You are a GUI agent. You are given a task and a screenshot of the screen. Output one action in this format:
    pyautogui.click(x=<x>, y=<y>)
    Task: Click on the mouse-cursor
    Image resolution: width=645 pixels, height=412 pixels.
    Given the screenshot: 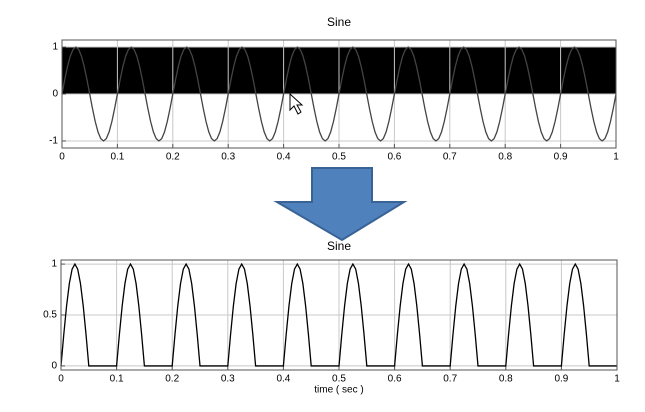 What is the action you would take?
    pyautogui.click(x=296, y=103)
    